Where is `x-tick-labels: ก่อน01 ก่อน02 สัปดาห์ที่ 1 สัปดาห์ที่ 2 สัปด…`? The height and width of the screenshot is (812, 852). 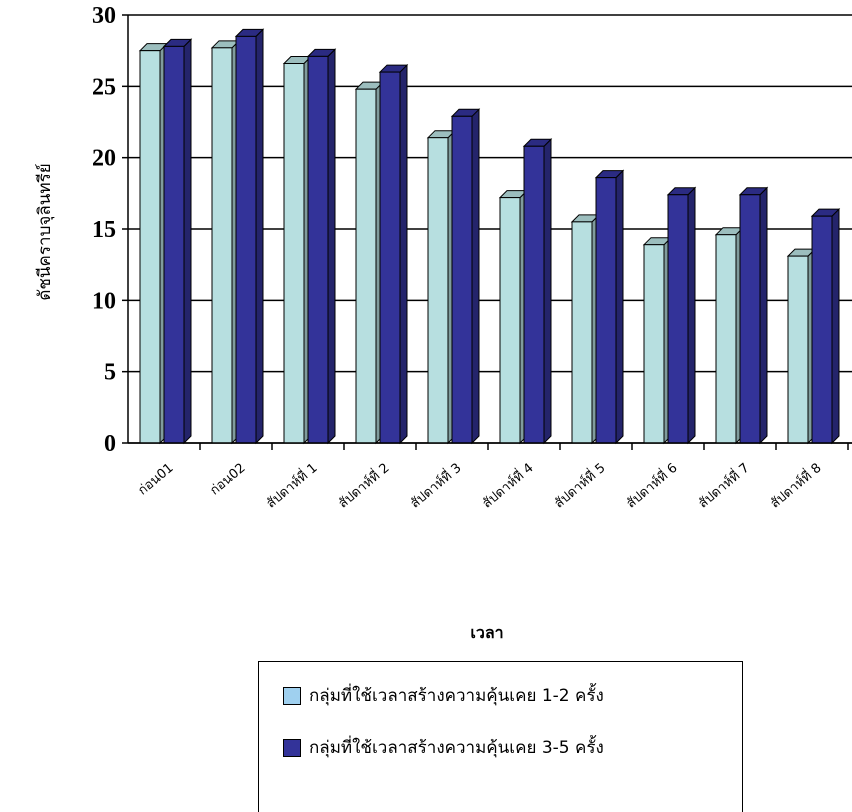
x-tick-labels: ก่อน01 ก่อน02 สัปดาห์ที่ 1 สัปดาห์ที่ 2 สัปด… is located at coordinates (479, 485).